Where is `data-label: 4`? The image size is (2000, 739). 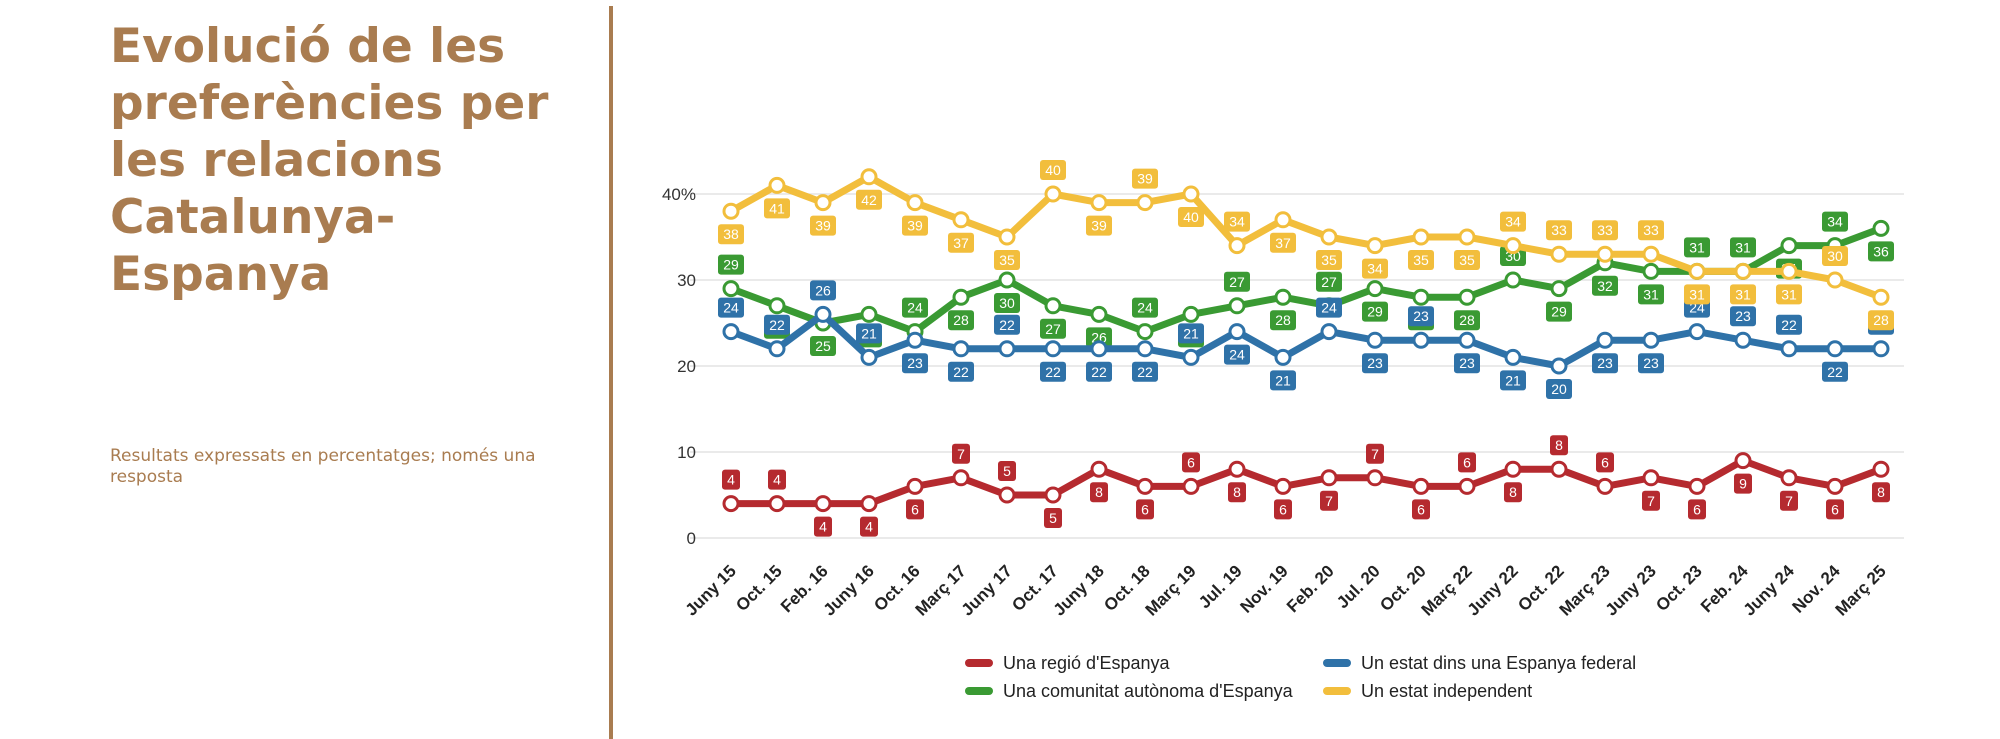 data-label: 4 is located at coordinates (777, 480).